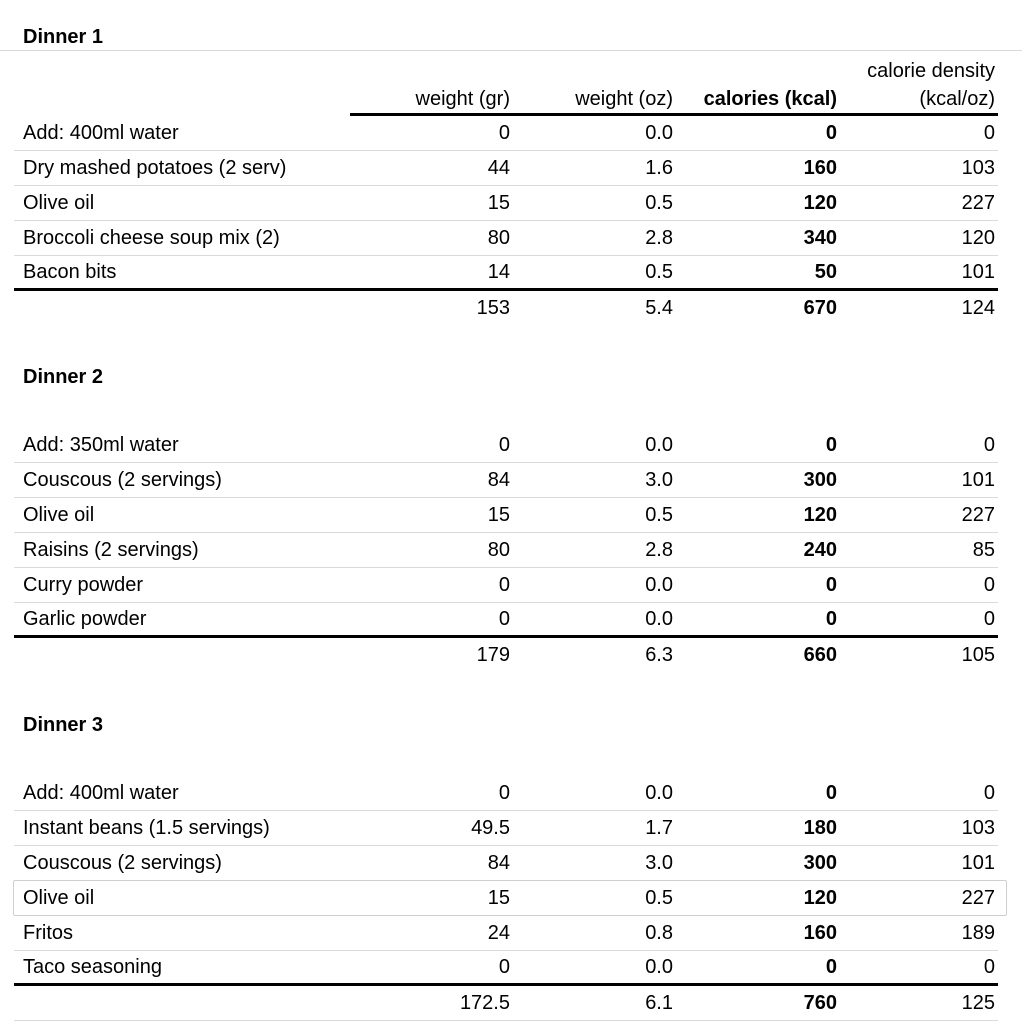 This screenshot has height=1036, width=1022. I want to click on density-cell: 189, so click(978, 932).